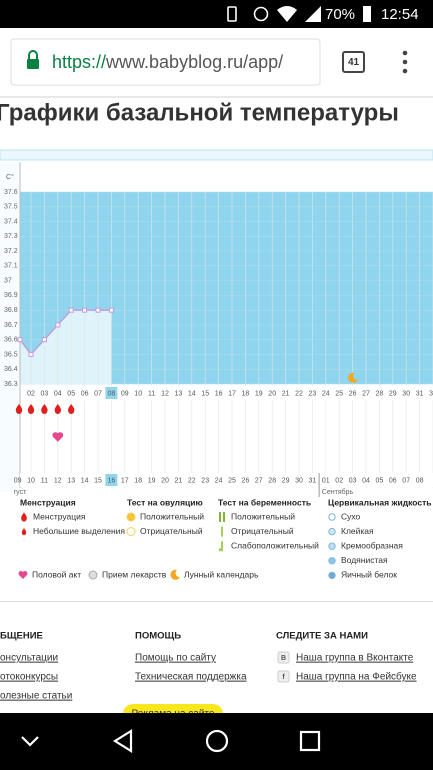 Image resolution: width=433 pixels, height=770 pixels. I want to click on social-icon-text: В, so click(283, 658).